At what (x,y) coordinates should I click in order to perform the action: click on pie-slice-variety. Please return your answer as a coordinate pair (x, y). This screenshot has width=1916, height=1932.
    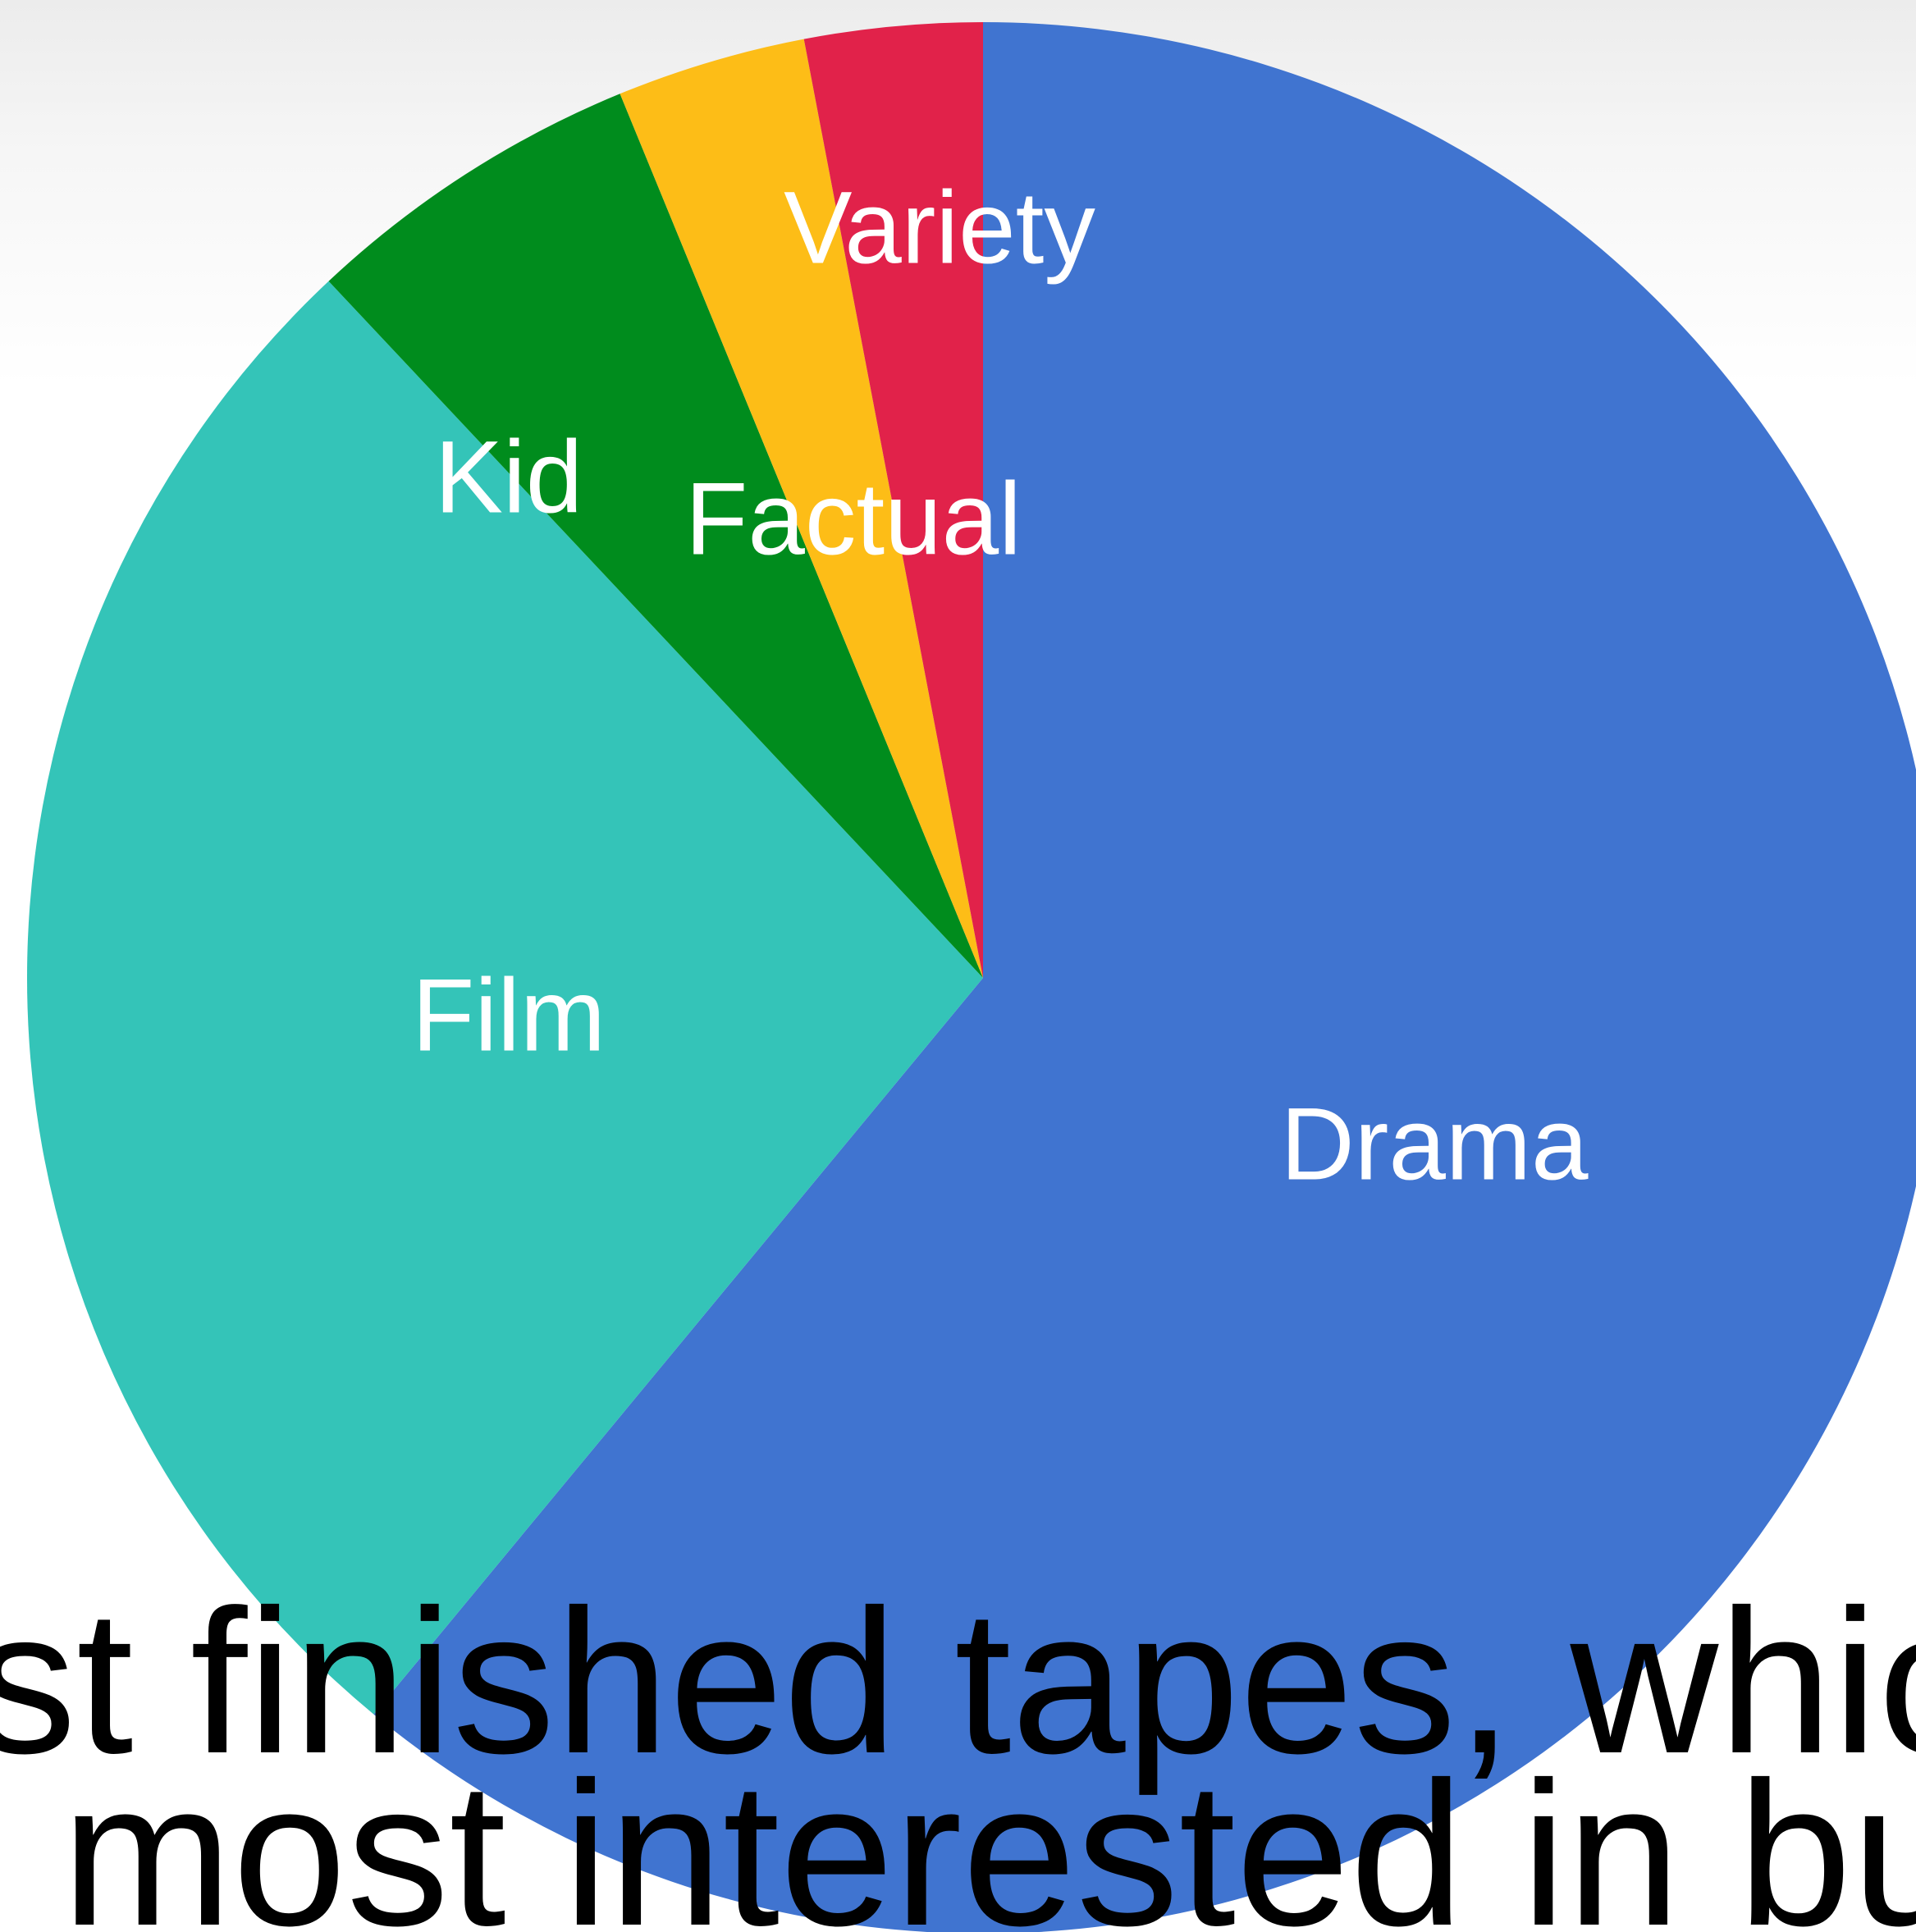
    Looking at the image, I should click on (893, 500).